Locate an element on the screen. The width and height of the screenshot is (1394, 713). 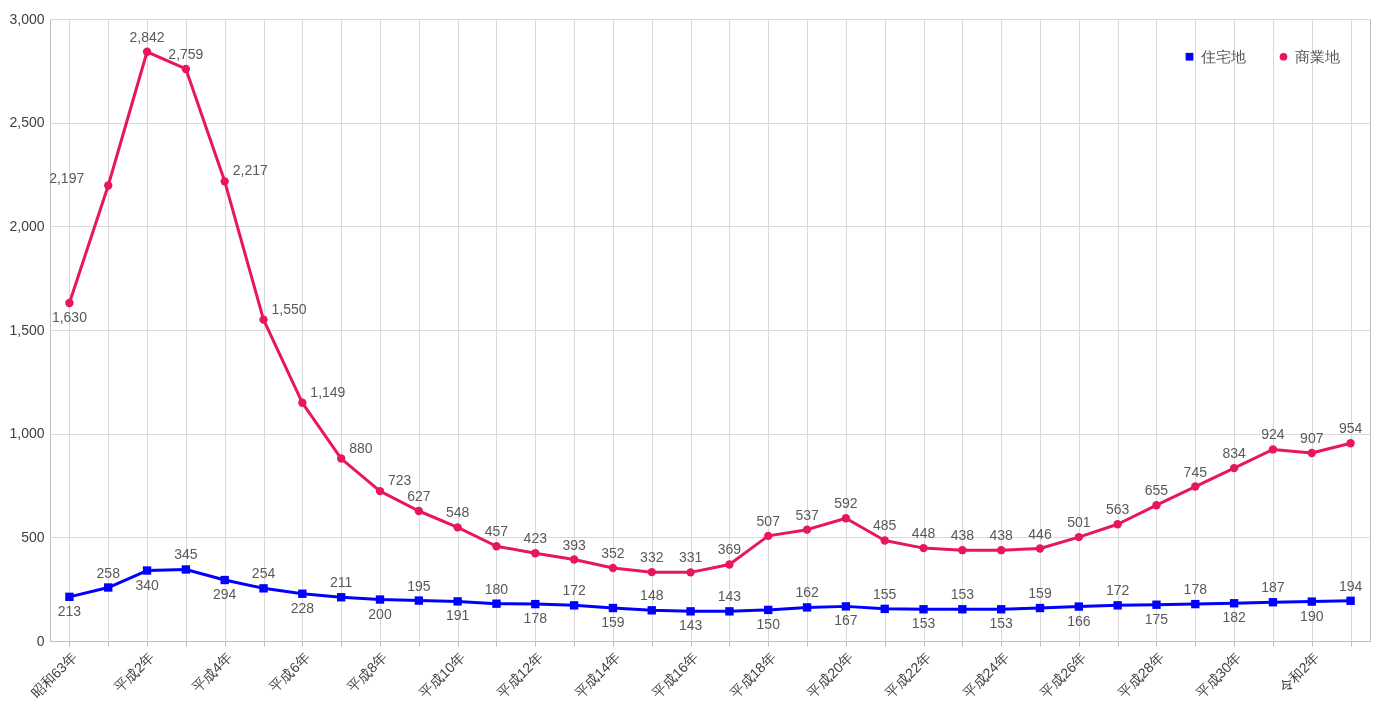
data-label: 258 is located at coordinates (108, 572).